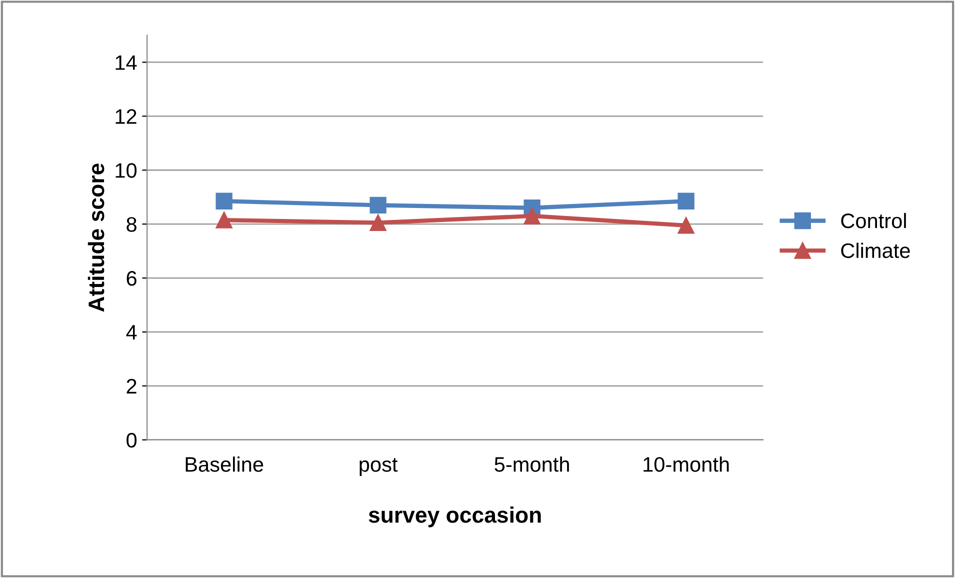 This screenshot has width=955, height=578. What do you see at coordinates (131, 278) in the screenshot?
I see `y-tick-label: 6` at bounding box center [131, 278].